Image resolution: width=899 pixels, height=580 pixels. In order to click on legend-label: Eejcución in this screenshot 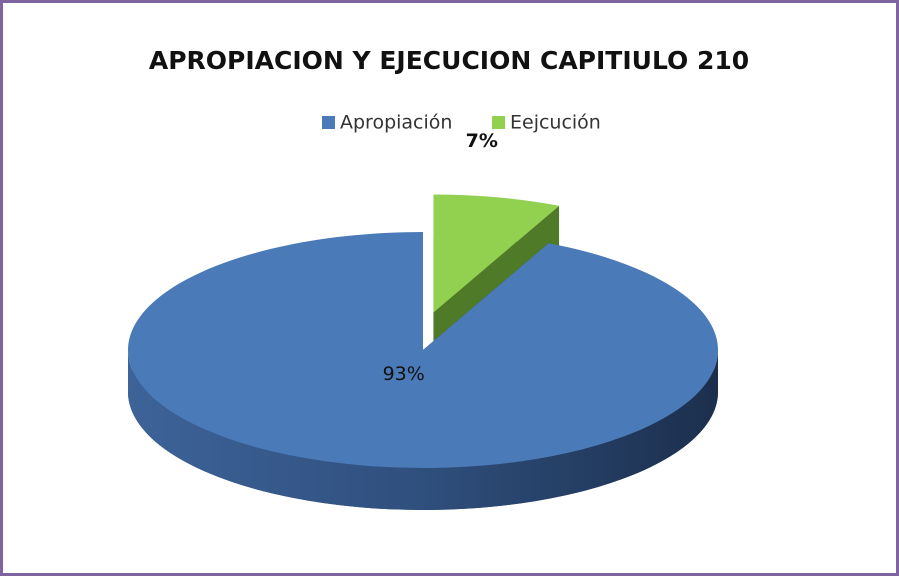, I will do `click(555, 123)`.